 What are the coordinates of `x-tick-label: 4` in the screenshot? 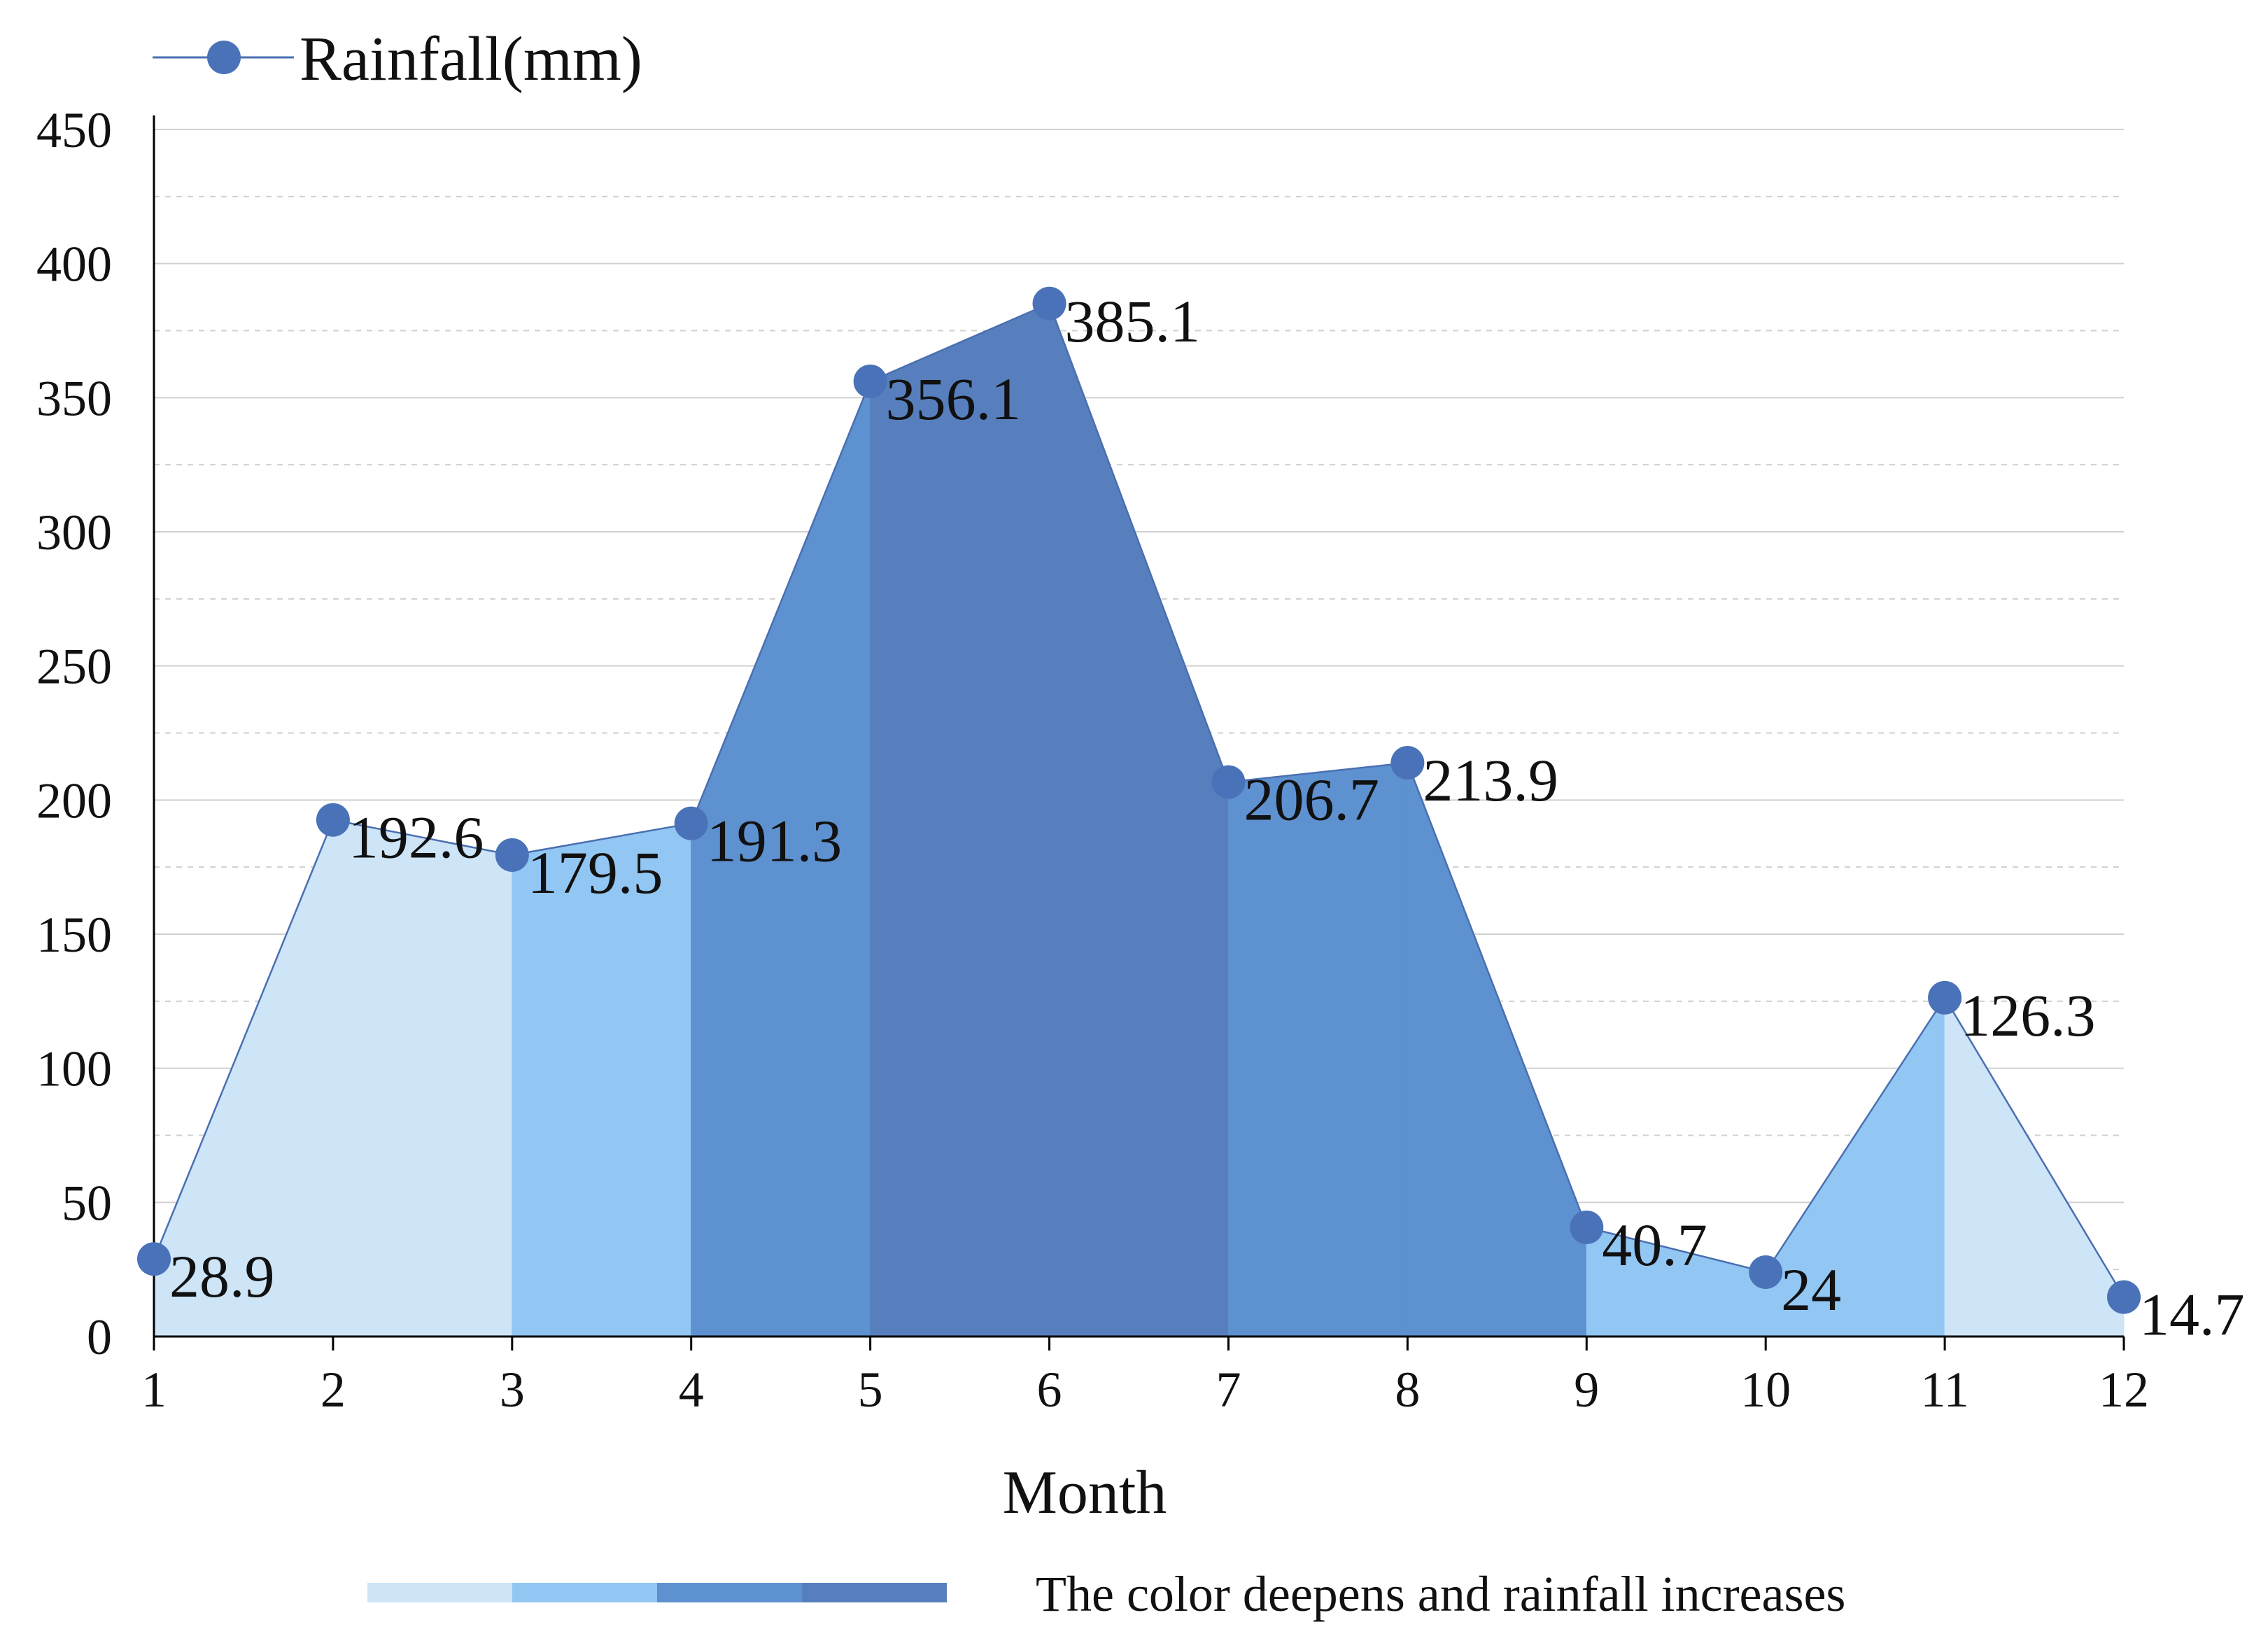 It's located at (691, 1390).